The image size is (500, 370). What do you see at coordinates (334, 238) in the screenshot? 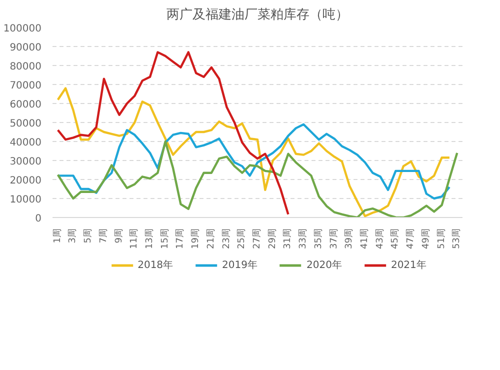
I see `x-tick-label: 37周` at bounding box center [334, 238].